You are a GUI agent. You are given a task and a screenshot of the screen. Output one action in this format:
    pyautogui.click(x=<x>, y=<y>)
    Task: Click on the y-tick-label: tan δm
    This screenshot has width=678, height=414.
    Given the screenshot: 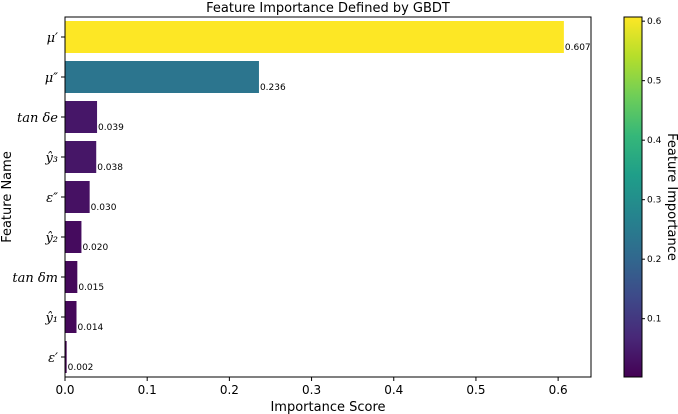 What is the action you would take?
    pyautogui.click(x=35, y=278)
    